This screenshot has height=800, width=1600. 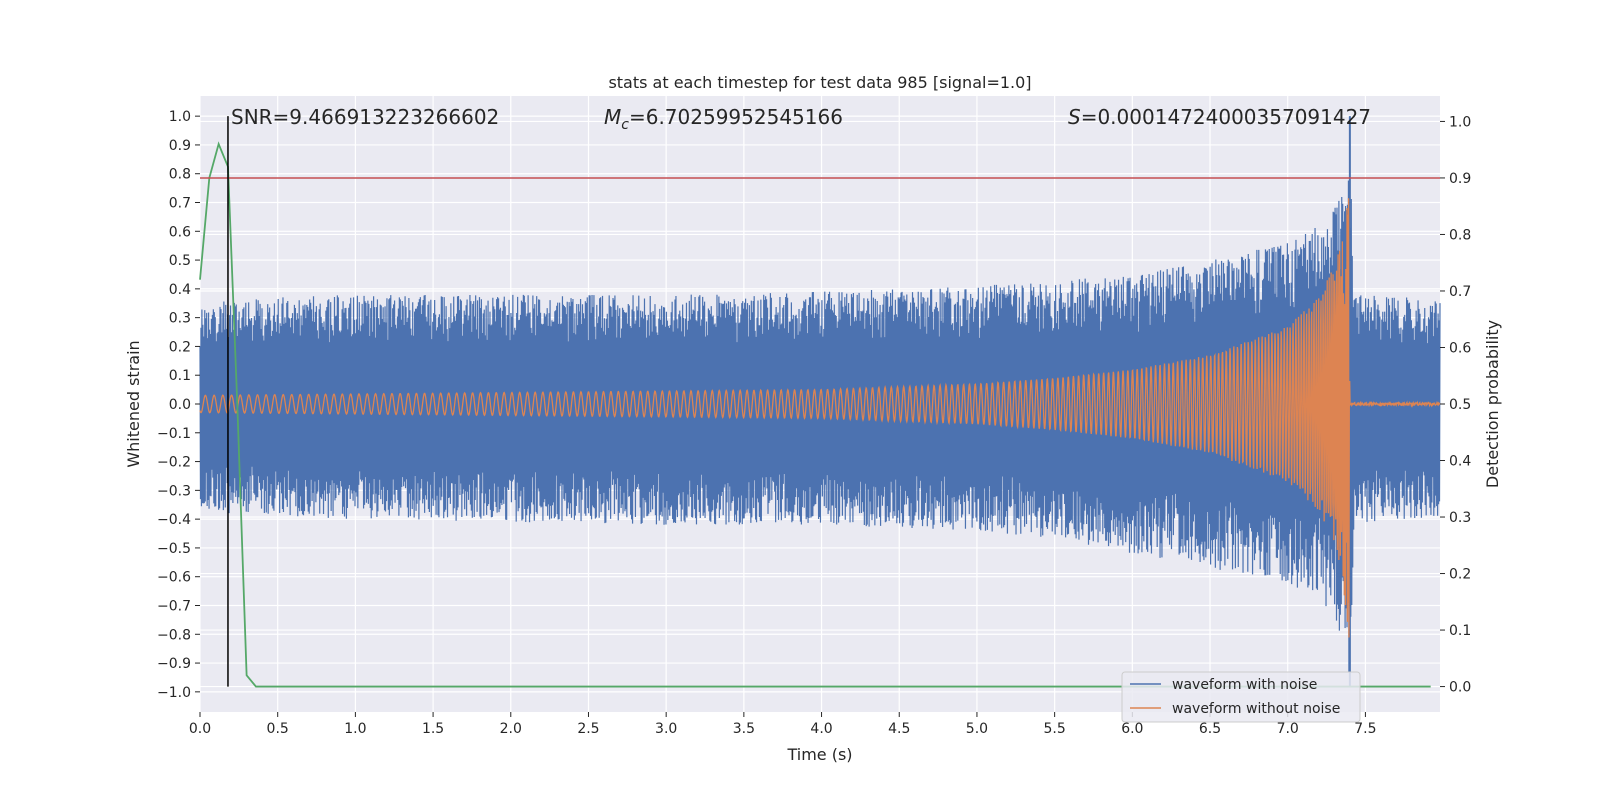 What do you see at coordinates (174, 693) in the screenshot?
I see `y-tick-label: −1.0` at bounding box center [174, 693].